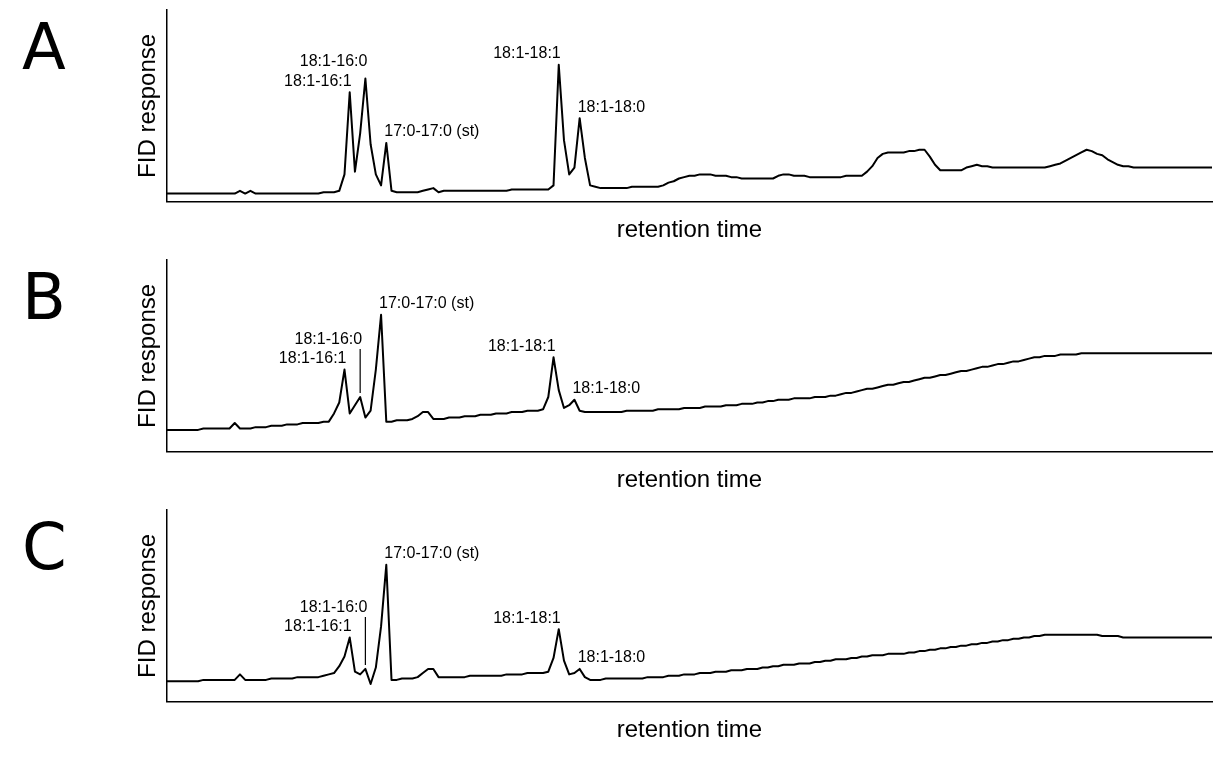 This screenshot has width=1223, height=758. I want to click on chart-title: B, so click(44, 297).